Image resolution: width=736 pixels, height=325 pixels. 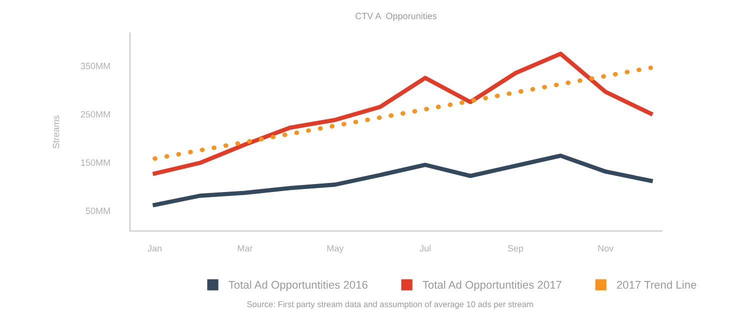 I want to click on chart-title: CTV A Opporunities, so click(x=396, y=16).